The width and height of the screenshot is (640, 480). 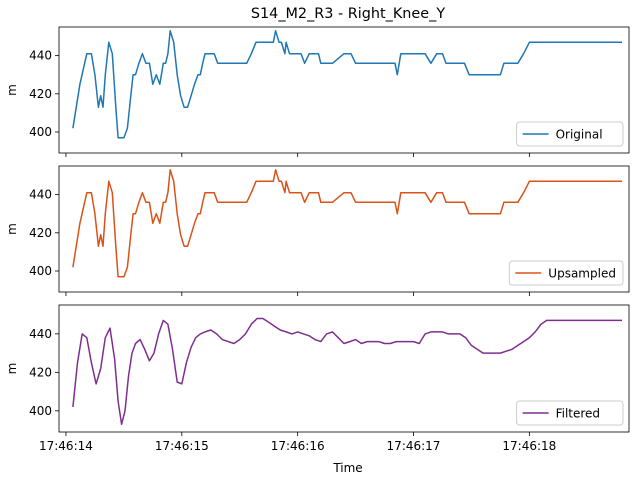 What do you see at coordinates (182, 446) in the screenshot?
I see `x-tick-label: 17:46:15` at bounding box center [182, 446].